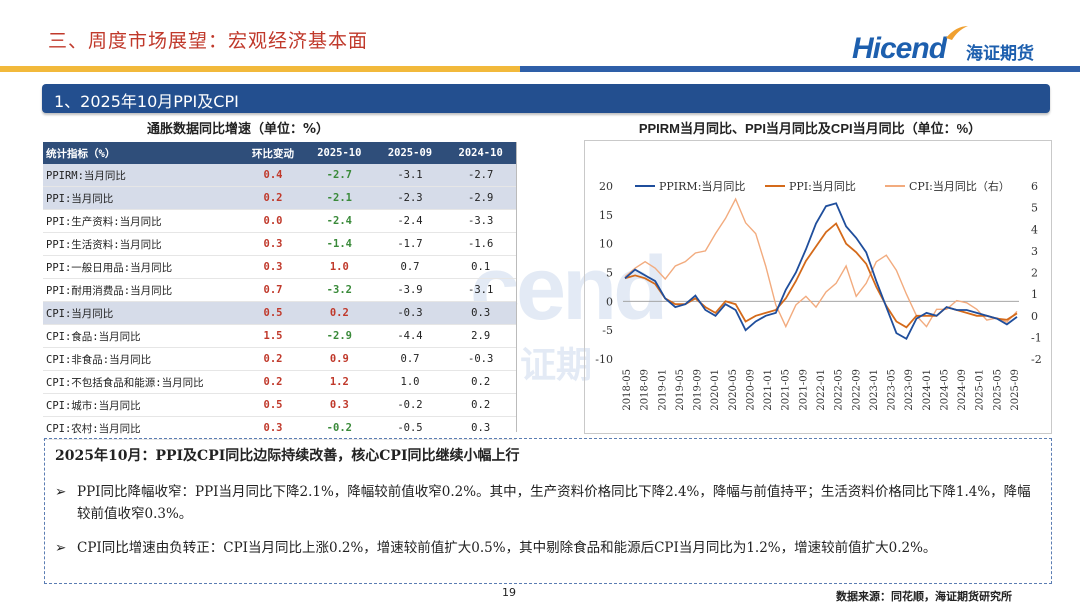 The height and width of the screenshot is (608, 1080). Describe the element at coordinates (142, 198) in the screenshot. I see `table-cell: PPI:当月同比` at that location.